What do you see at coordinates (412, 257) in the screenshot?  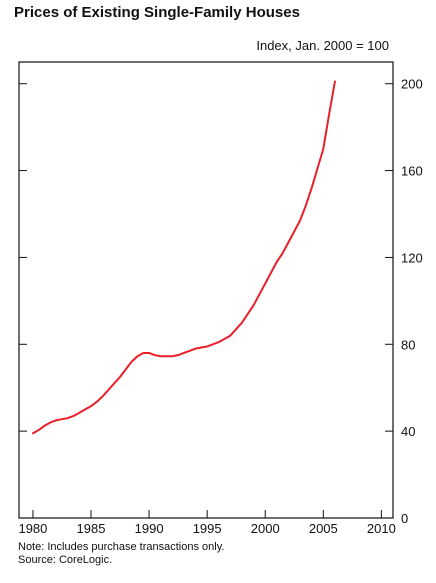 I see `y-tick-label: 120` at bounding box center [412, 257].